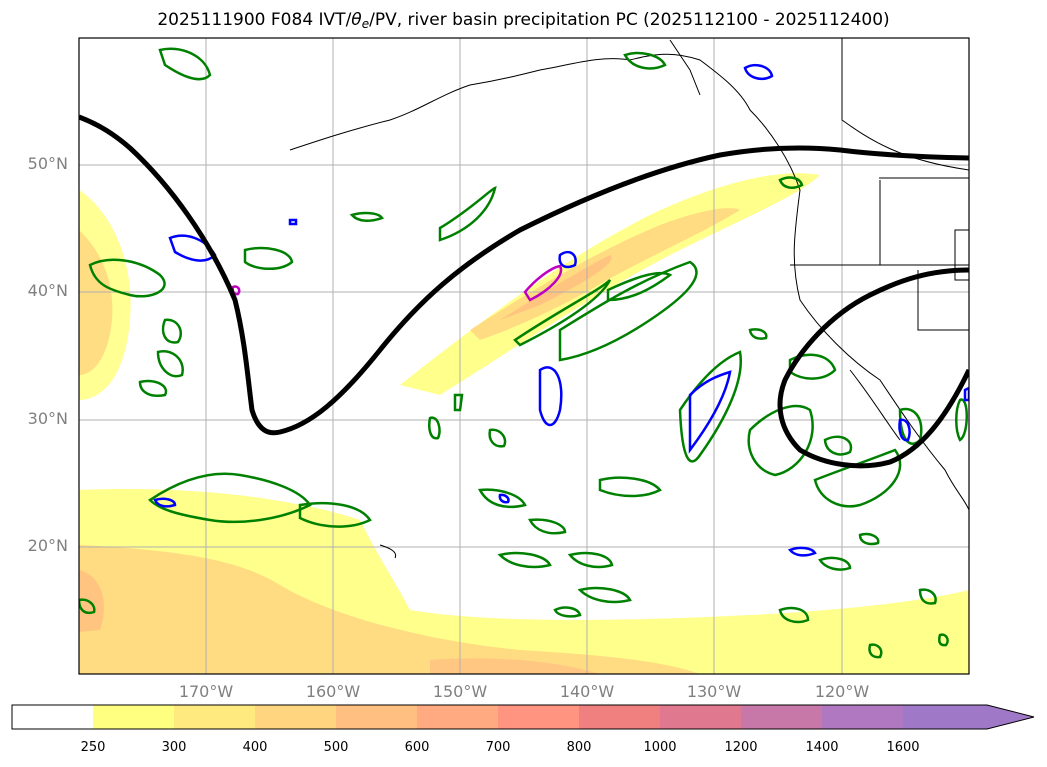 This screenshot has height=767, width=1047. What do you see at coordinates (579, 747) in the screenshot?
I see `colorbar-label-800: 800` at bounding box center [579, 747].